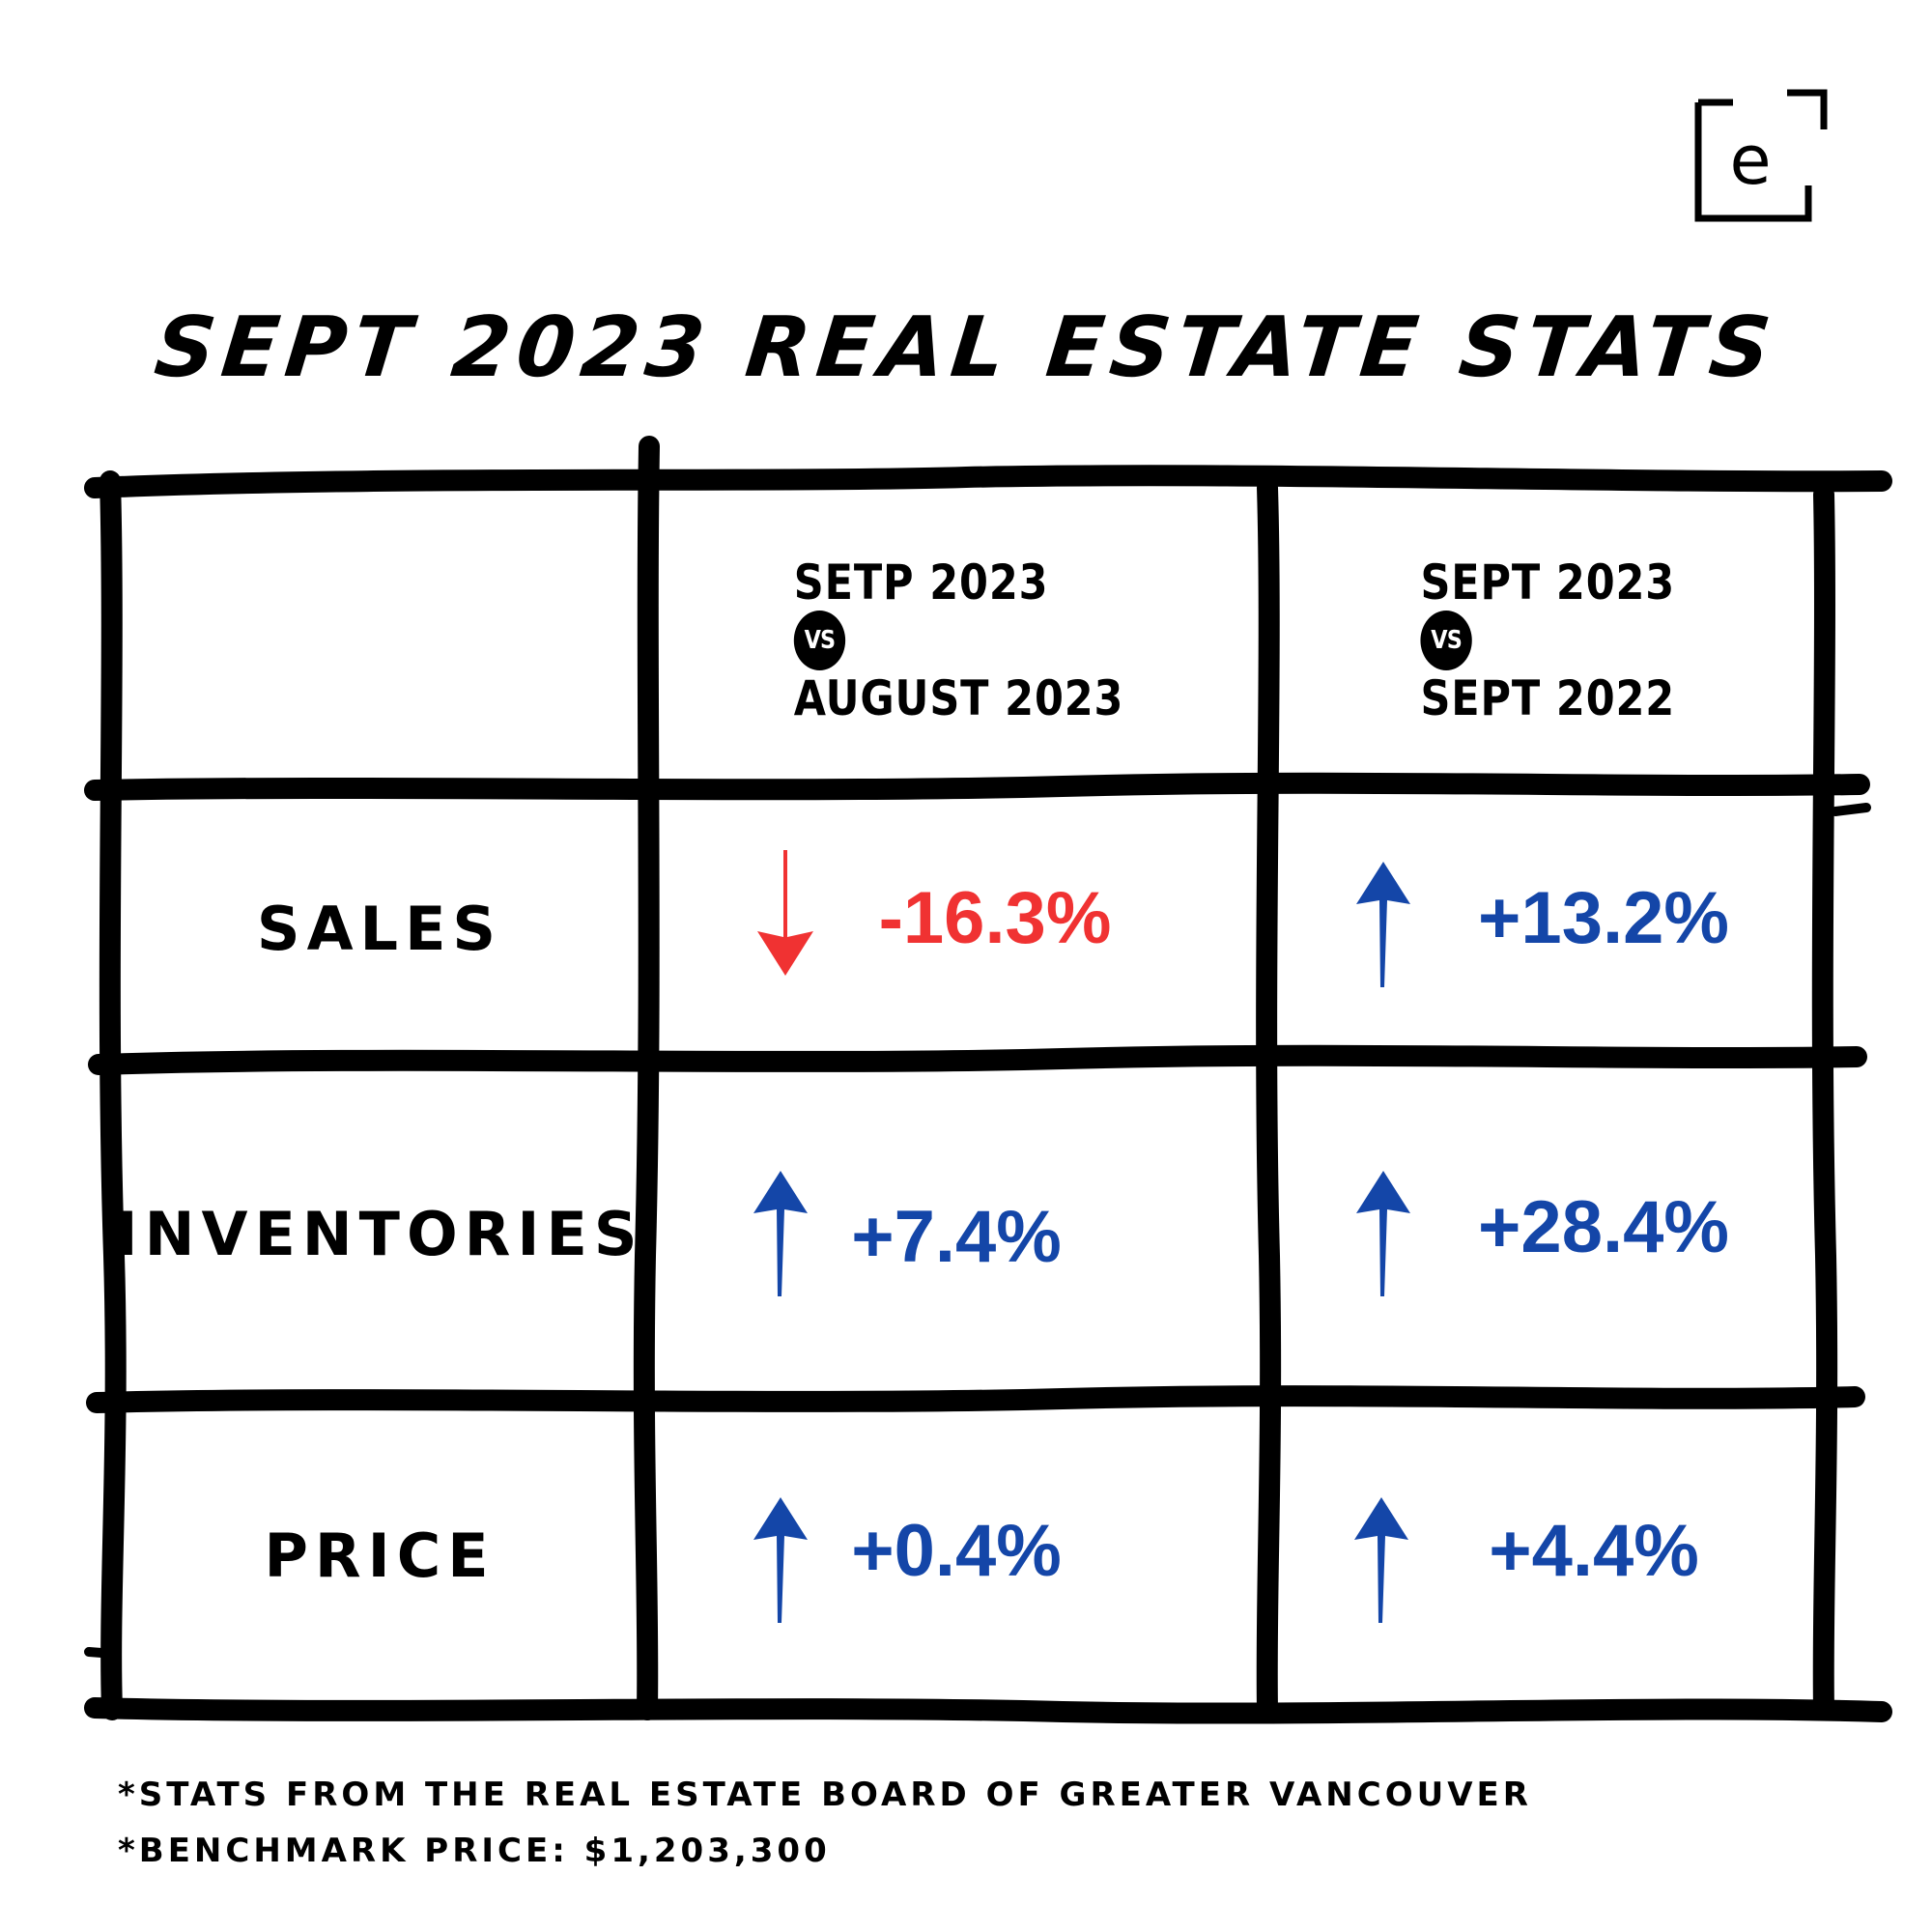 The height and width of the screenshot is (1932, 1932). What do you see at coordinates (1594, 1550) in the screenshot?
I see `price-yoy-value: +4.4%` at bounding box center [1594, 1550].